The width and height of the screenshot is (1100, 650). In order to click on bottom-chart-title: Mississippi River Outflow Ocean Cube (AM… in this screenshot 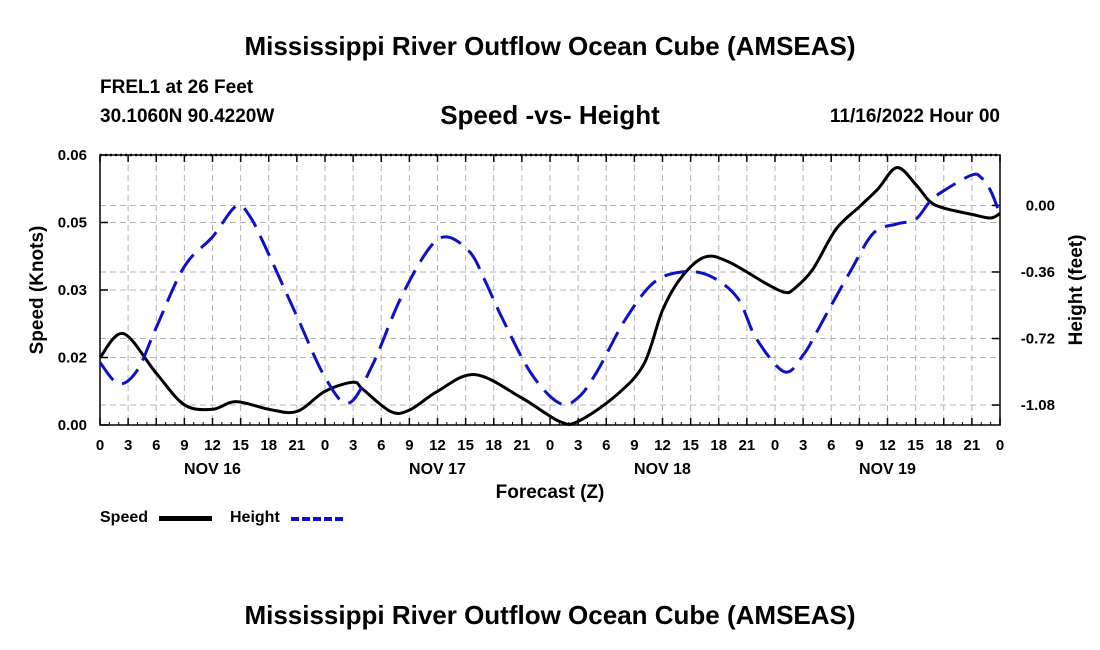, I will do `click(550, 615)`.